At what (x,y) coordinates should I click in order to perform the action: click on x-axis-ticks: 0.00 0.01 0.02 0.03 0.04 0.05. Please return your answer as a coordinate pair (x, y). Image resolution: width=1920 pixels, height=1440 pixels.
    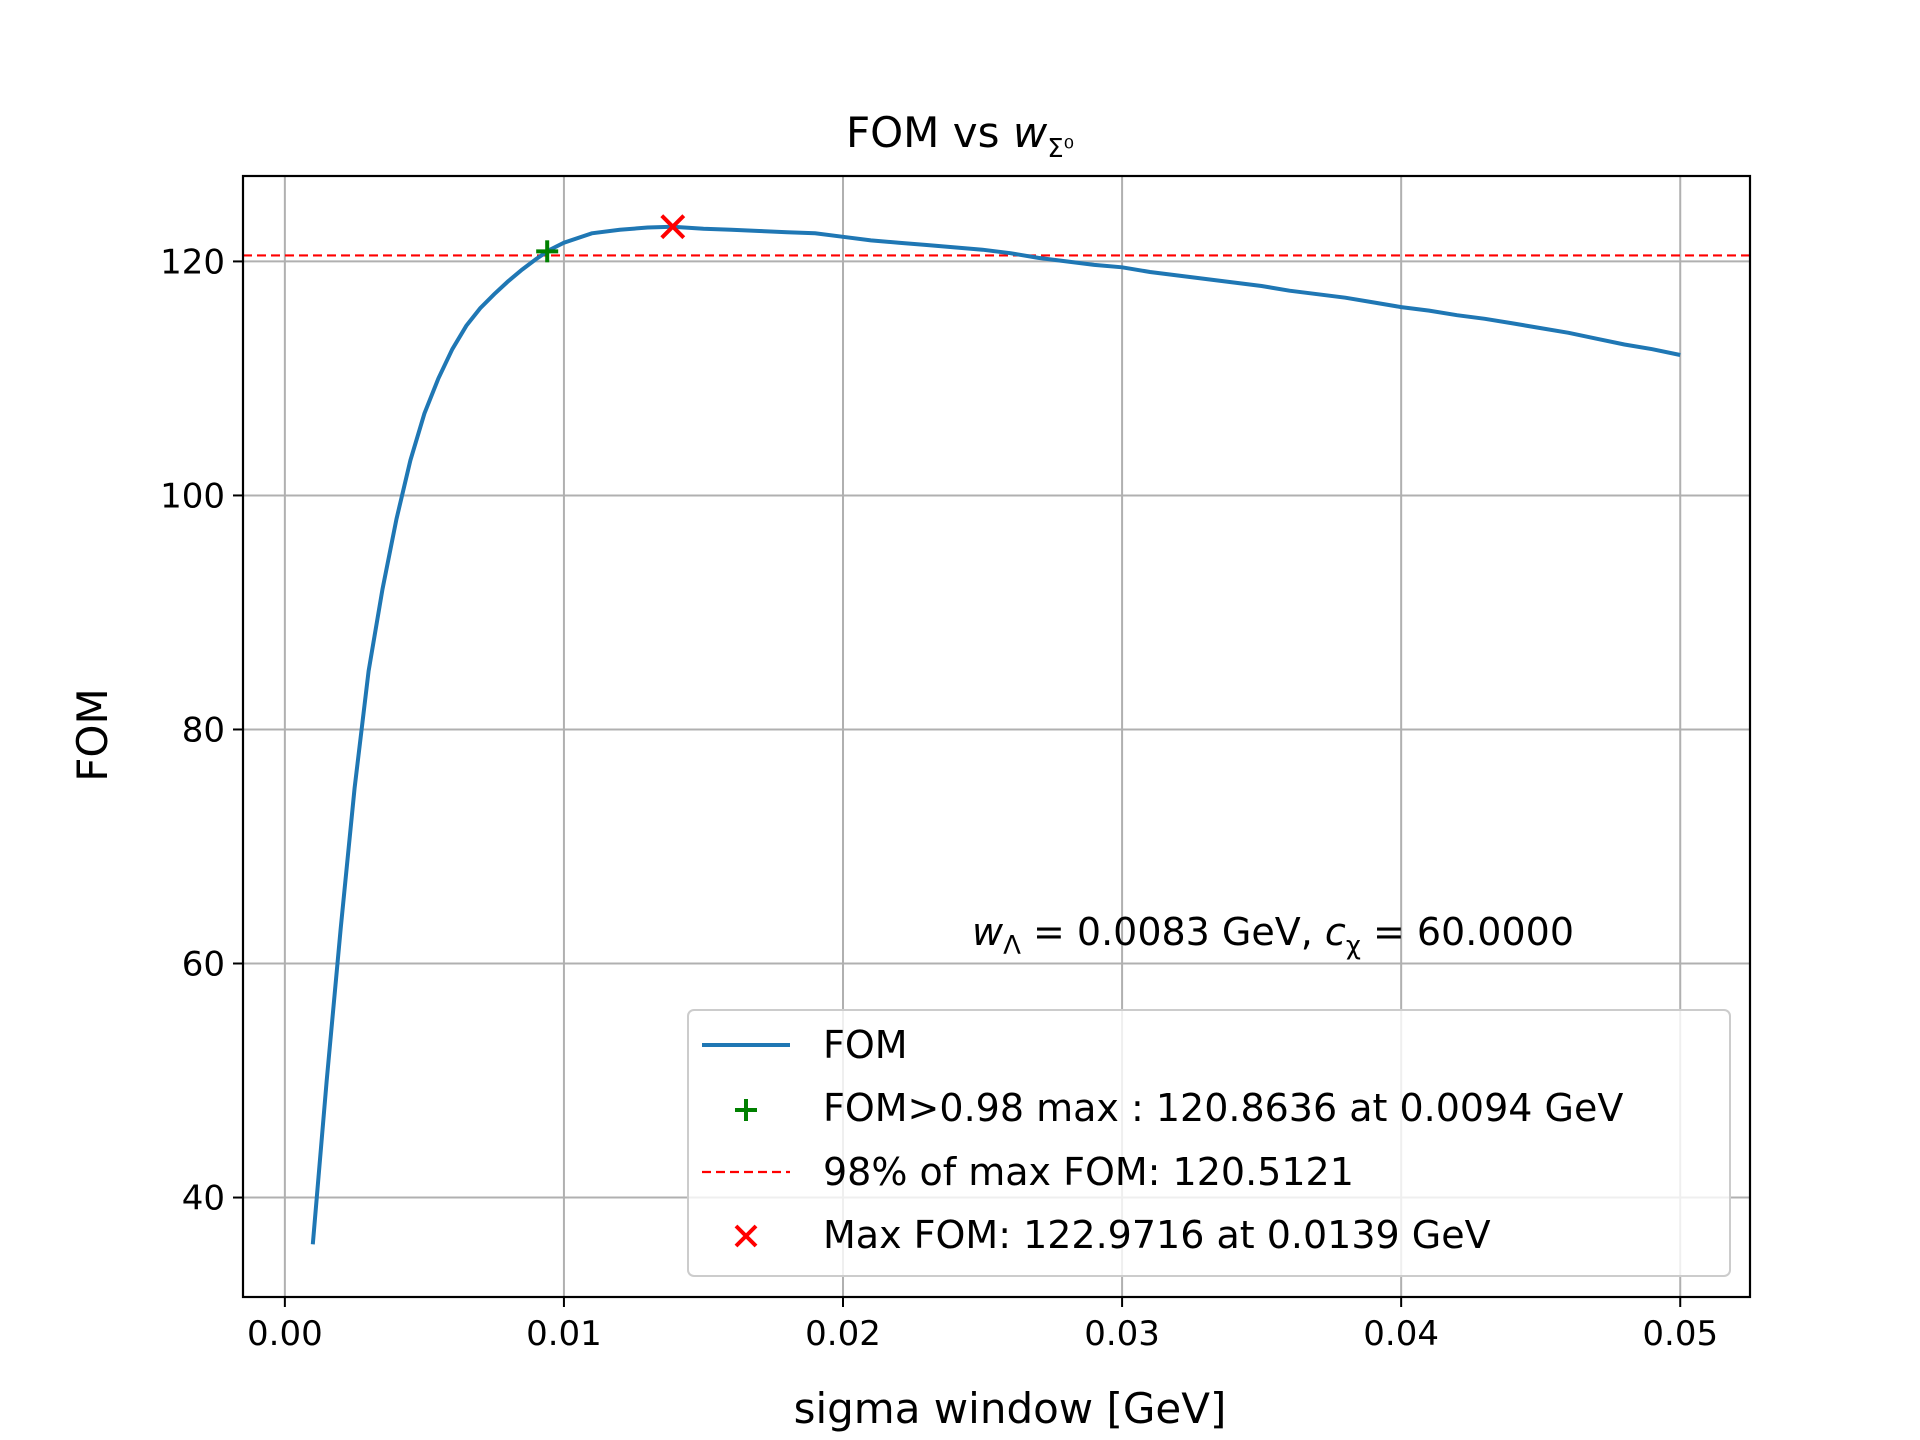
    Looking at the image, I should click on (982, 1325).